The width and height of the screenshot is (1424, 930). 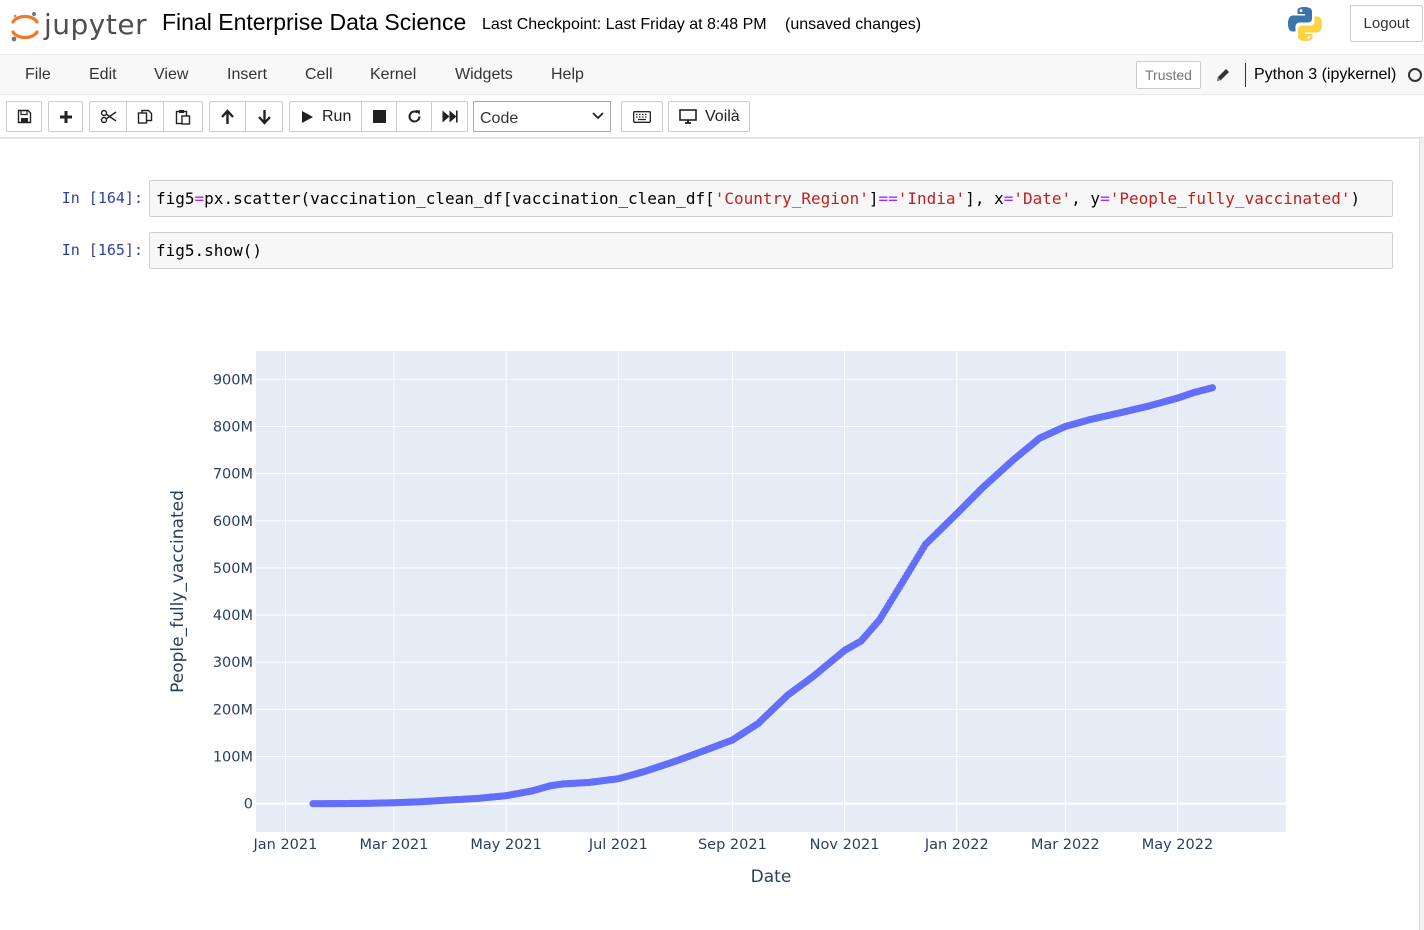 I want to click on kernel-idle-icon, so click(x=1415, y=75).